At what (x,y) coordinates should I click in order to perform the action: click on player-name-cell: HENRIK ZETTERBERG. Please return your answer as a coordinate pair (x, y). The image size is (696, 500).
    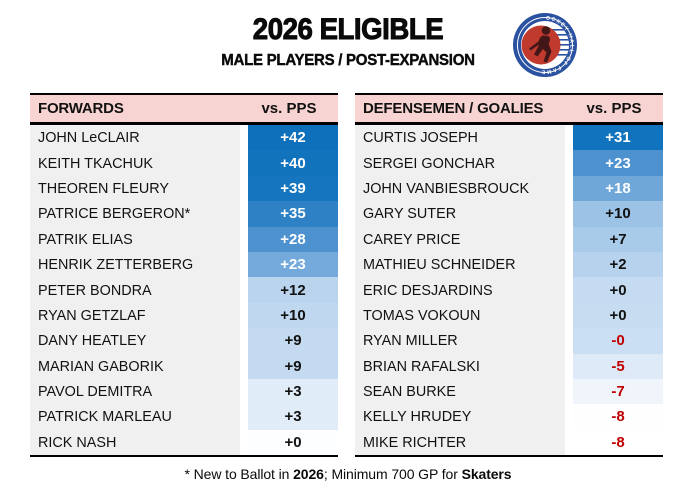
    Looking at the image, I should click on (135, 264).